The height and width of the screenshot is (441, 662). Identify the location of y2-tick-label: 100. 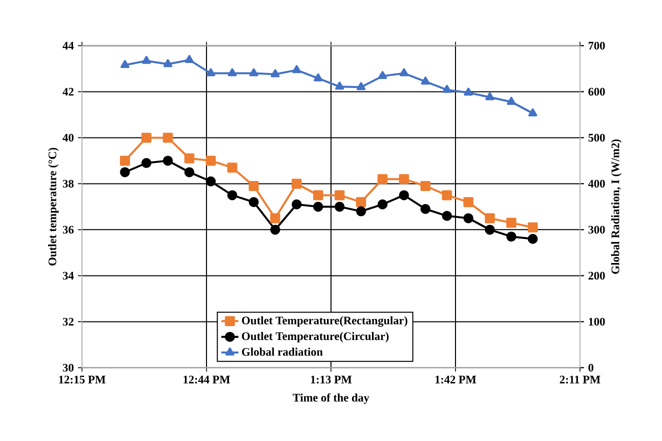
(596, 322).